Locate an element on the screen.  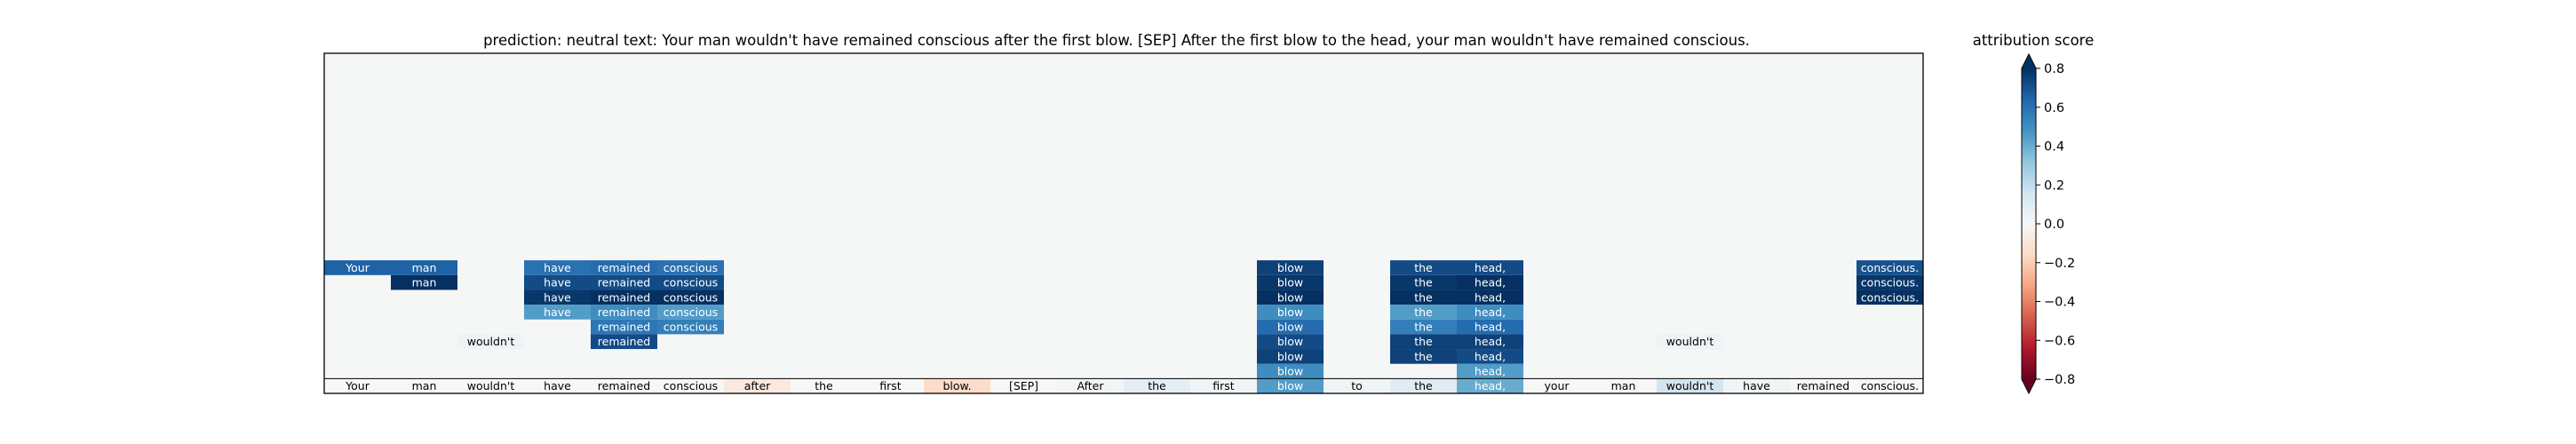
cell-token-label: after is located at coordinates (757, 385).